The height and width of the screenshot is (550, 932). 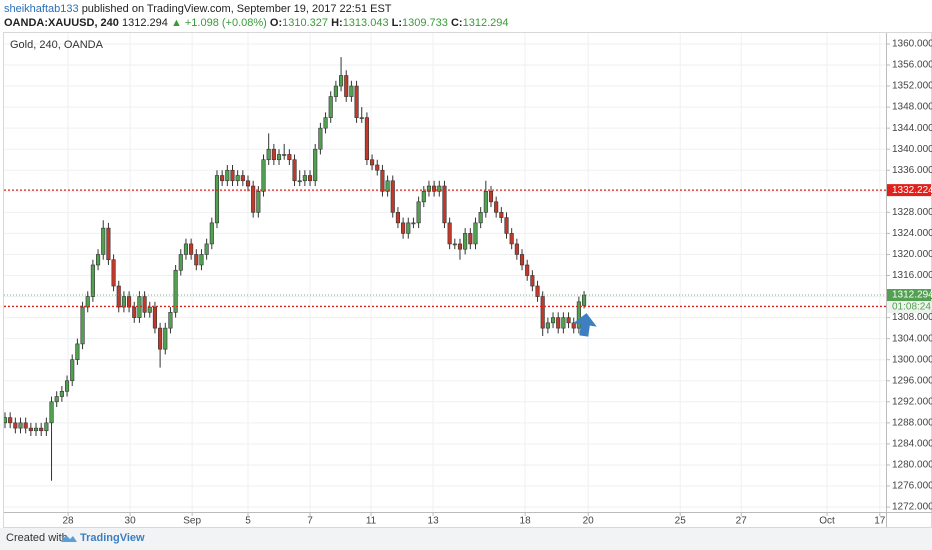 I want to click on level-label-box, so click(x=909, y=190).